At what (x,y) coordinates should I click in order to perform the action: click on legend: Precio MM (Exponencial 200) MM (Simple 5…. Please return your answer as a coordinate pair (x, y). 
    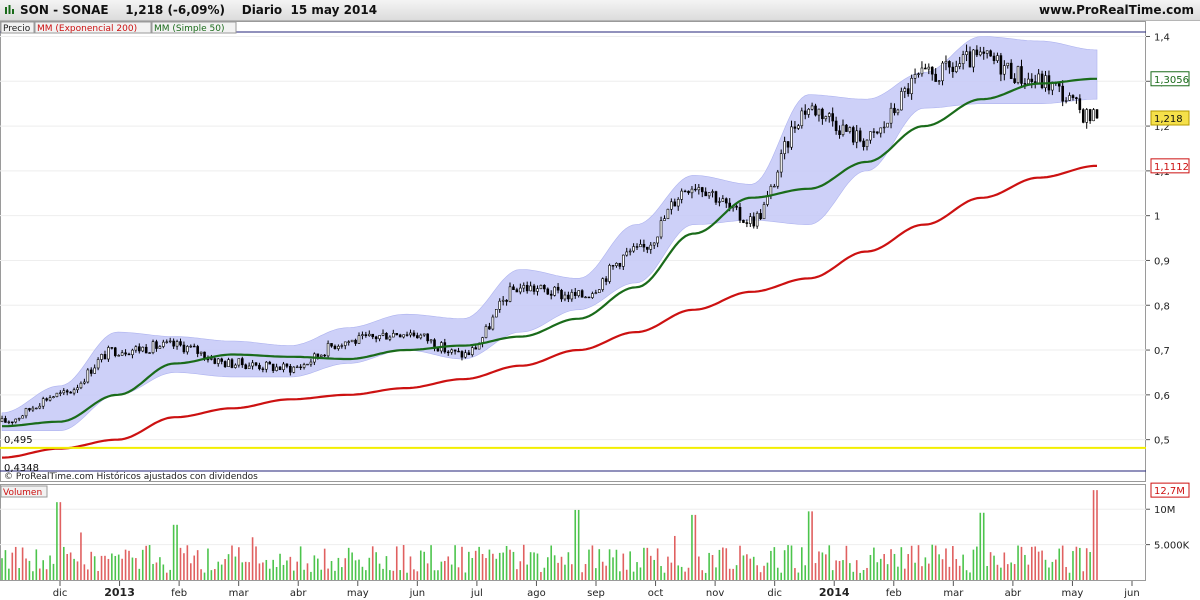
    Looking at the image, I should click on (118, 27).